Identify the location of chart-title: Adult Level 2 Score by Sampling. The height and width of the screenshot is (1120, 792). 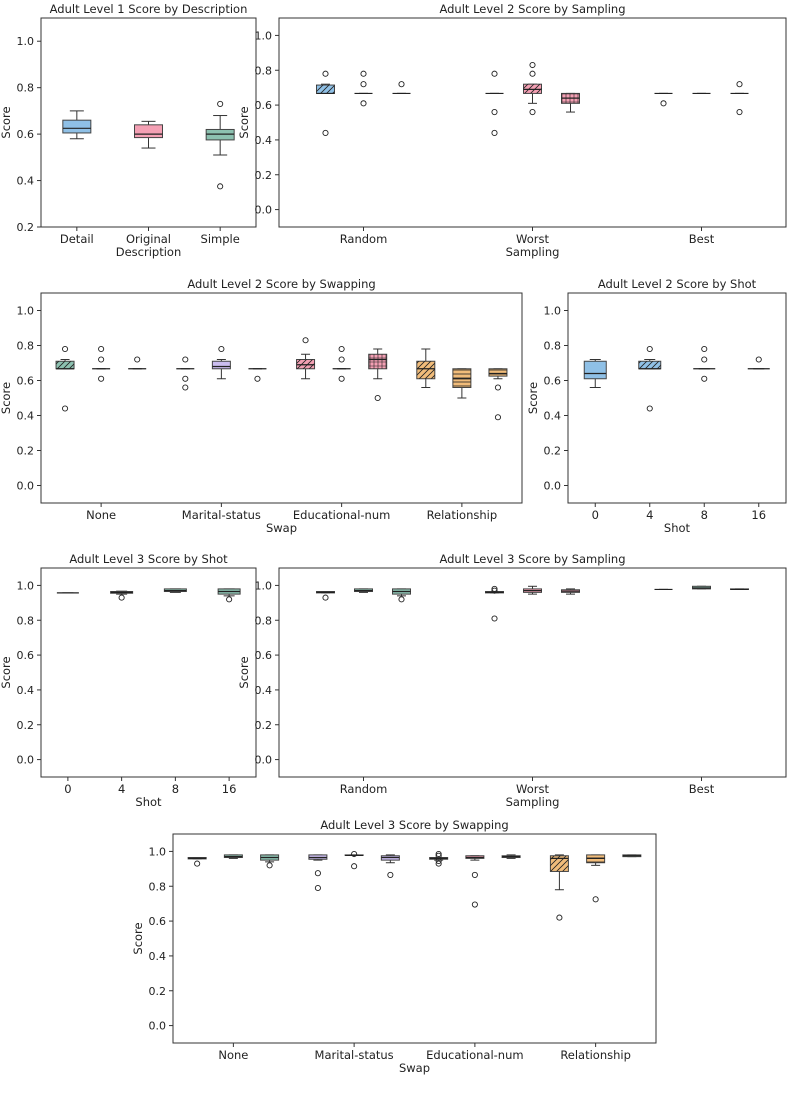
(532, 9).